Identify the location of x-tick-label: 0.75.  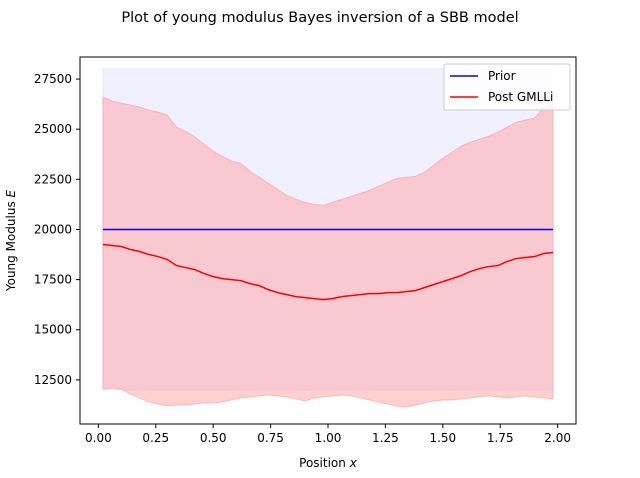
(270, 438).